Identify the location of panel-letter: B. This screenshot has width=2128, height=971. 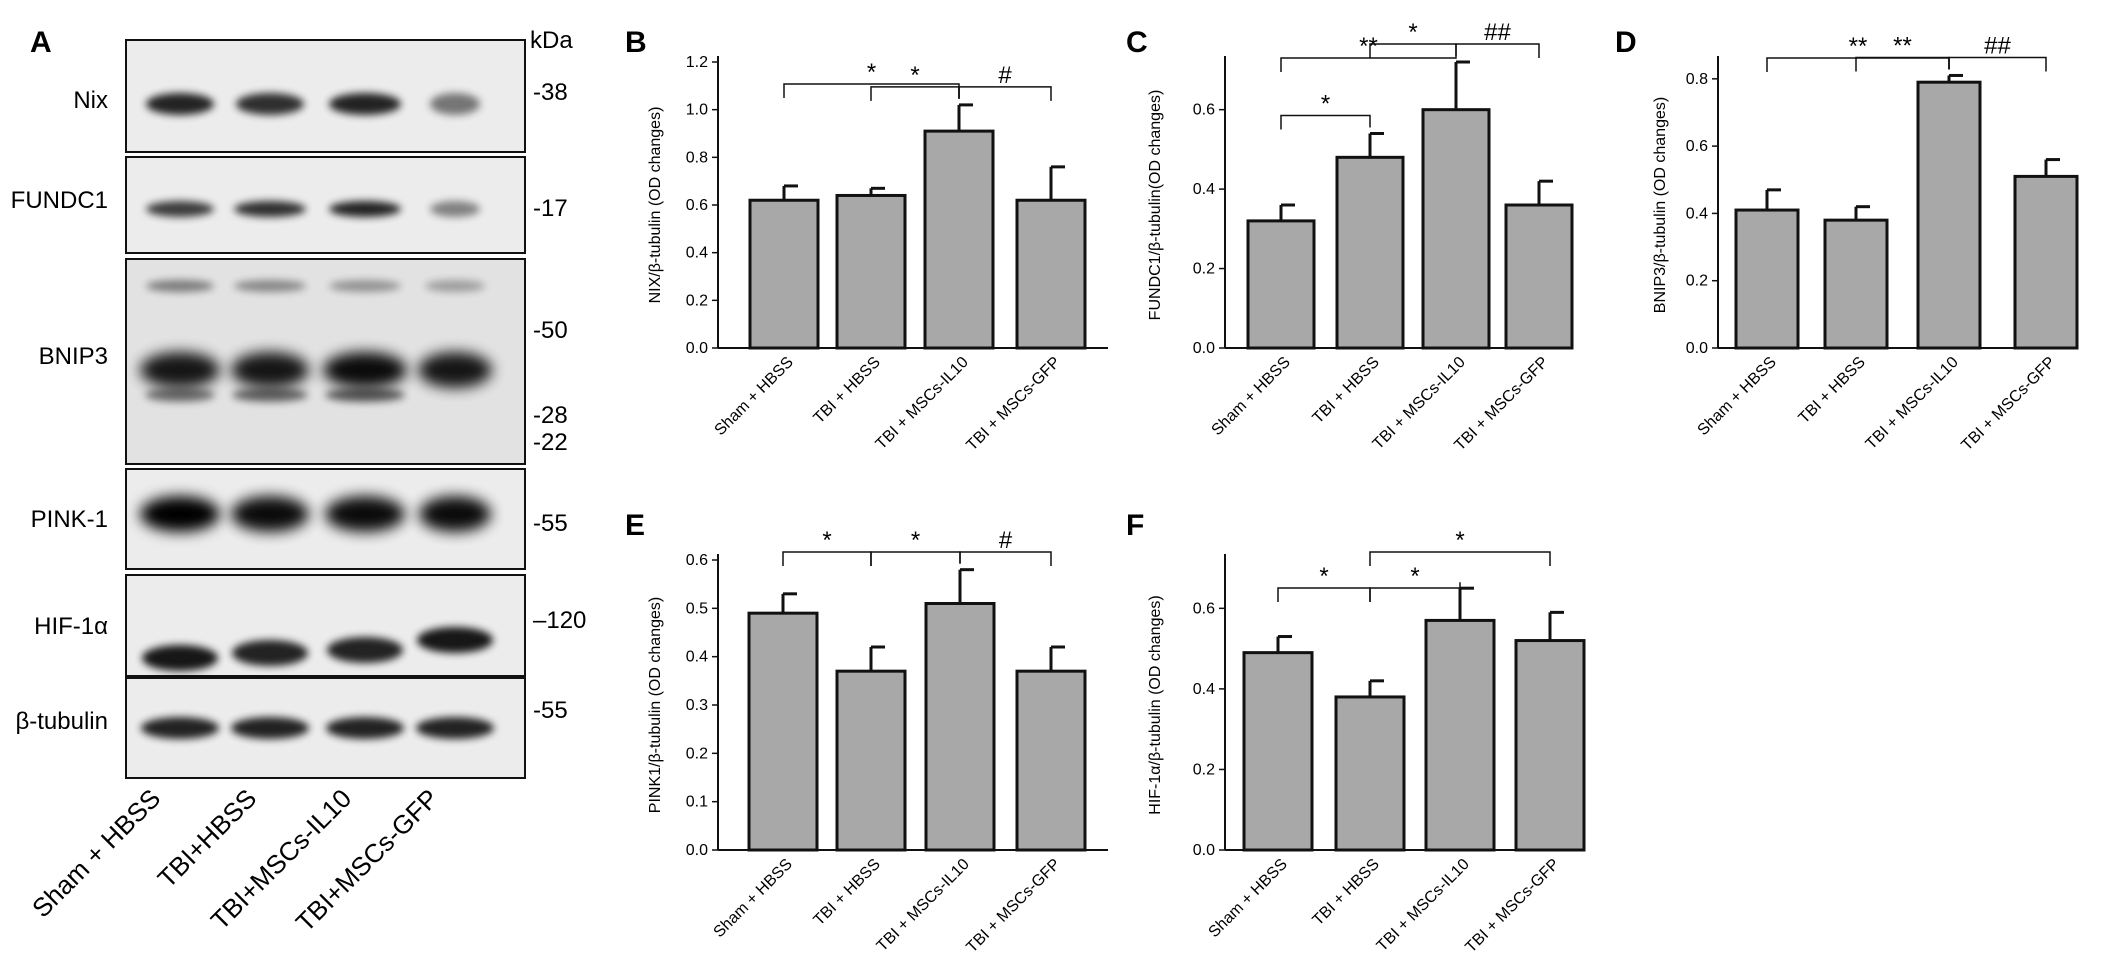
(636, 42).